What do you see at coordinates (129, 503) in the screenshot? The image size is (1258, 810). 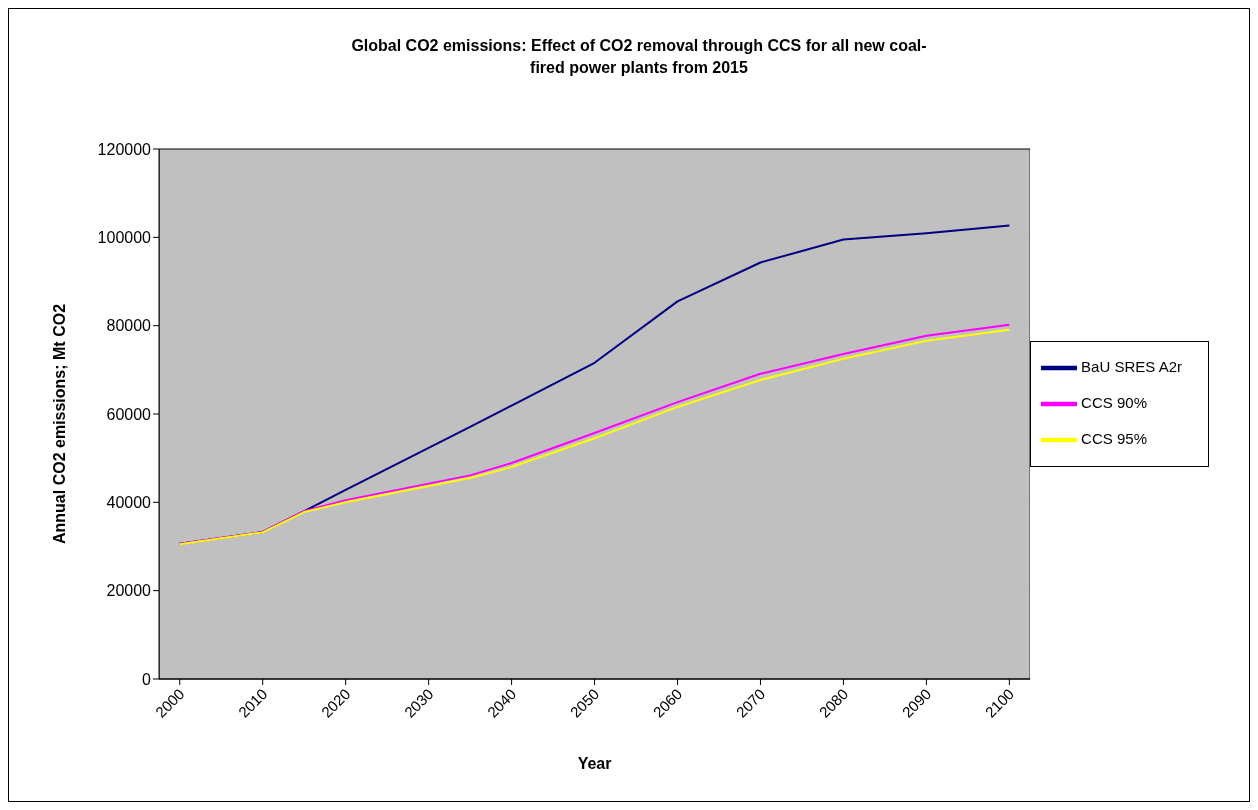 I see `y-tick-label: 40000` at bounding box center [129, 503].